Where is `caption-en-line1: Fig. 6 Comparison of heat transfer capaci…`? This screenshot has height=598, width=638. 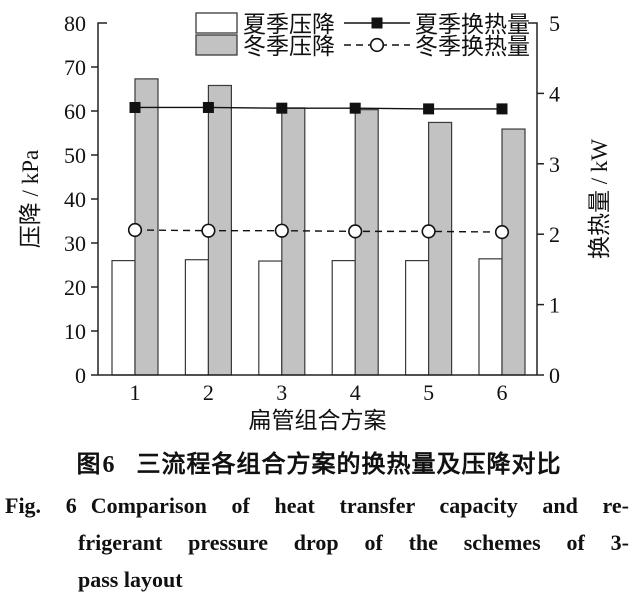 caption-en-line1: Fig. 6 Comparison of heat transfer capaci… is located at coordinates (317, 505).